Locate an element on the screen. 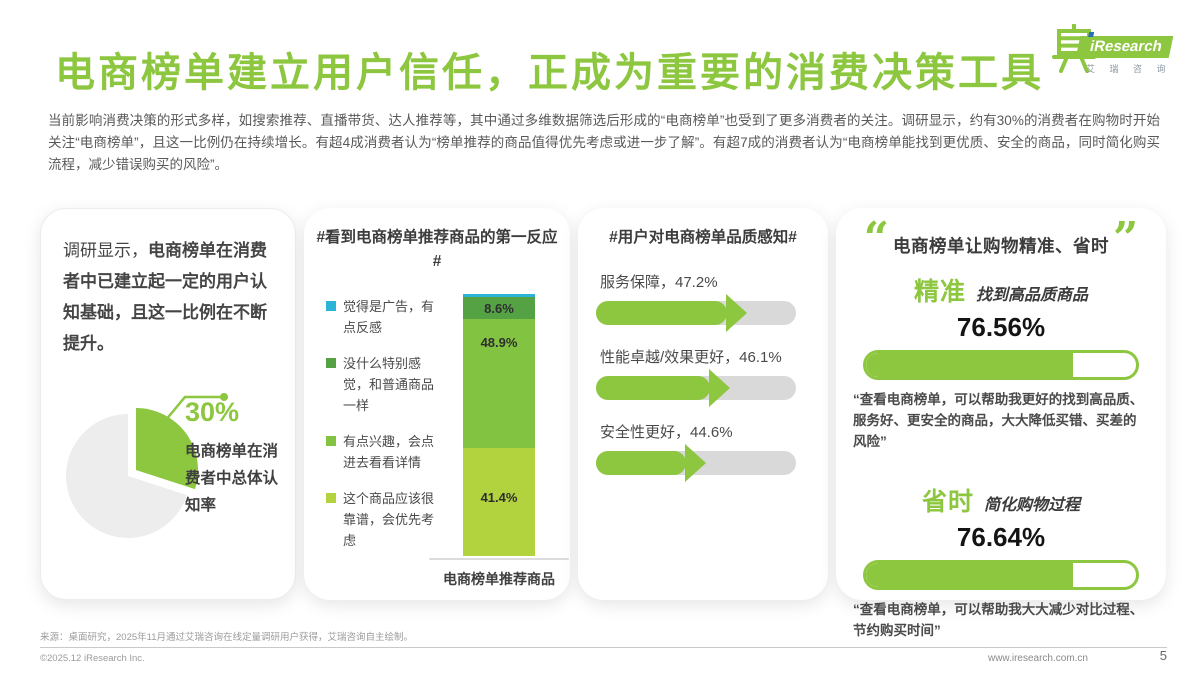 This screenshot has height=675, width=1200. legend-label: 这个商品应该很靠谱，会优先考虑 is located at coordinates (389, 519).